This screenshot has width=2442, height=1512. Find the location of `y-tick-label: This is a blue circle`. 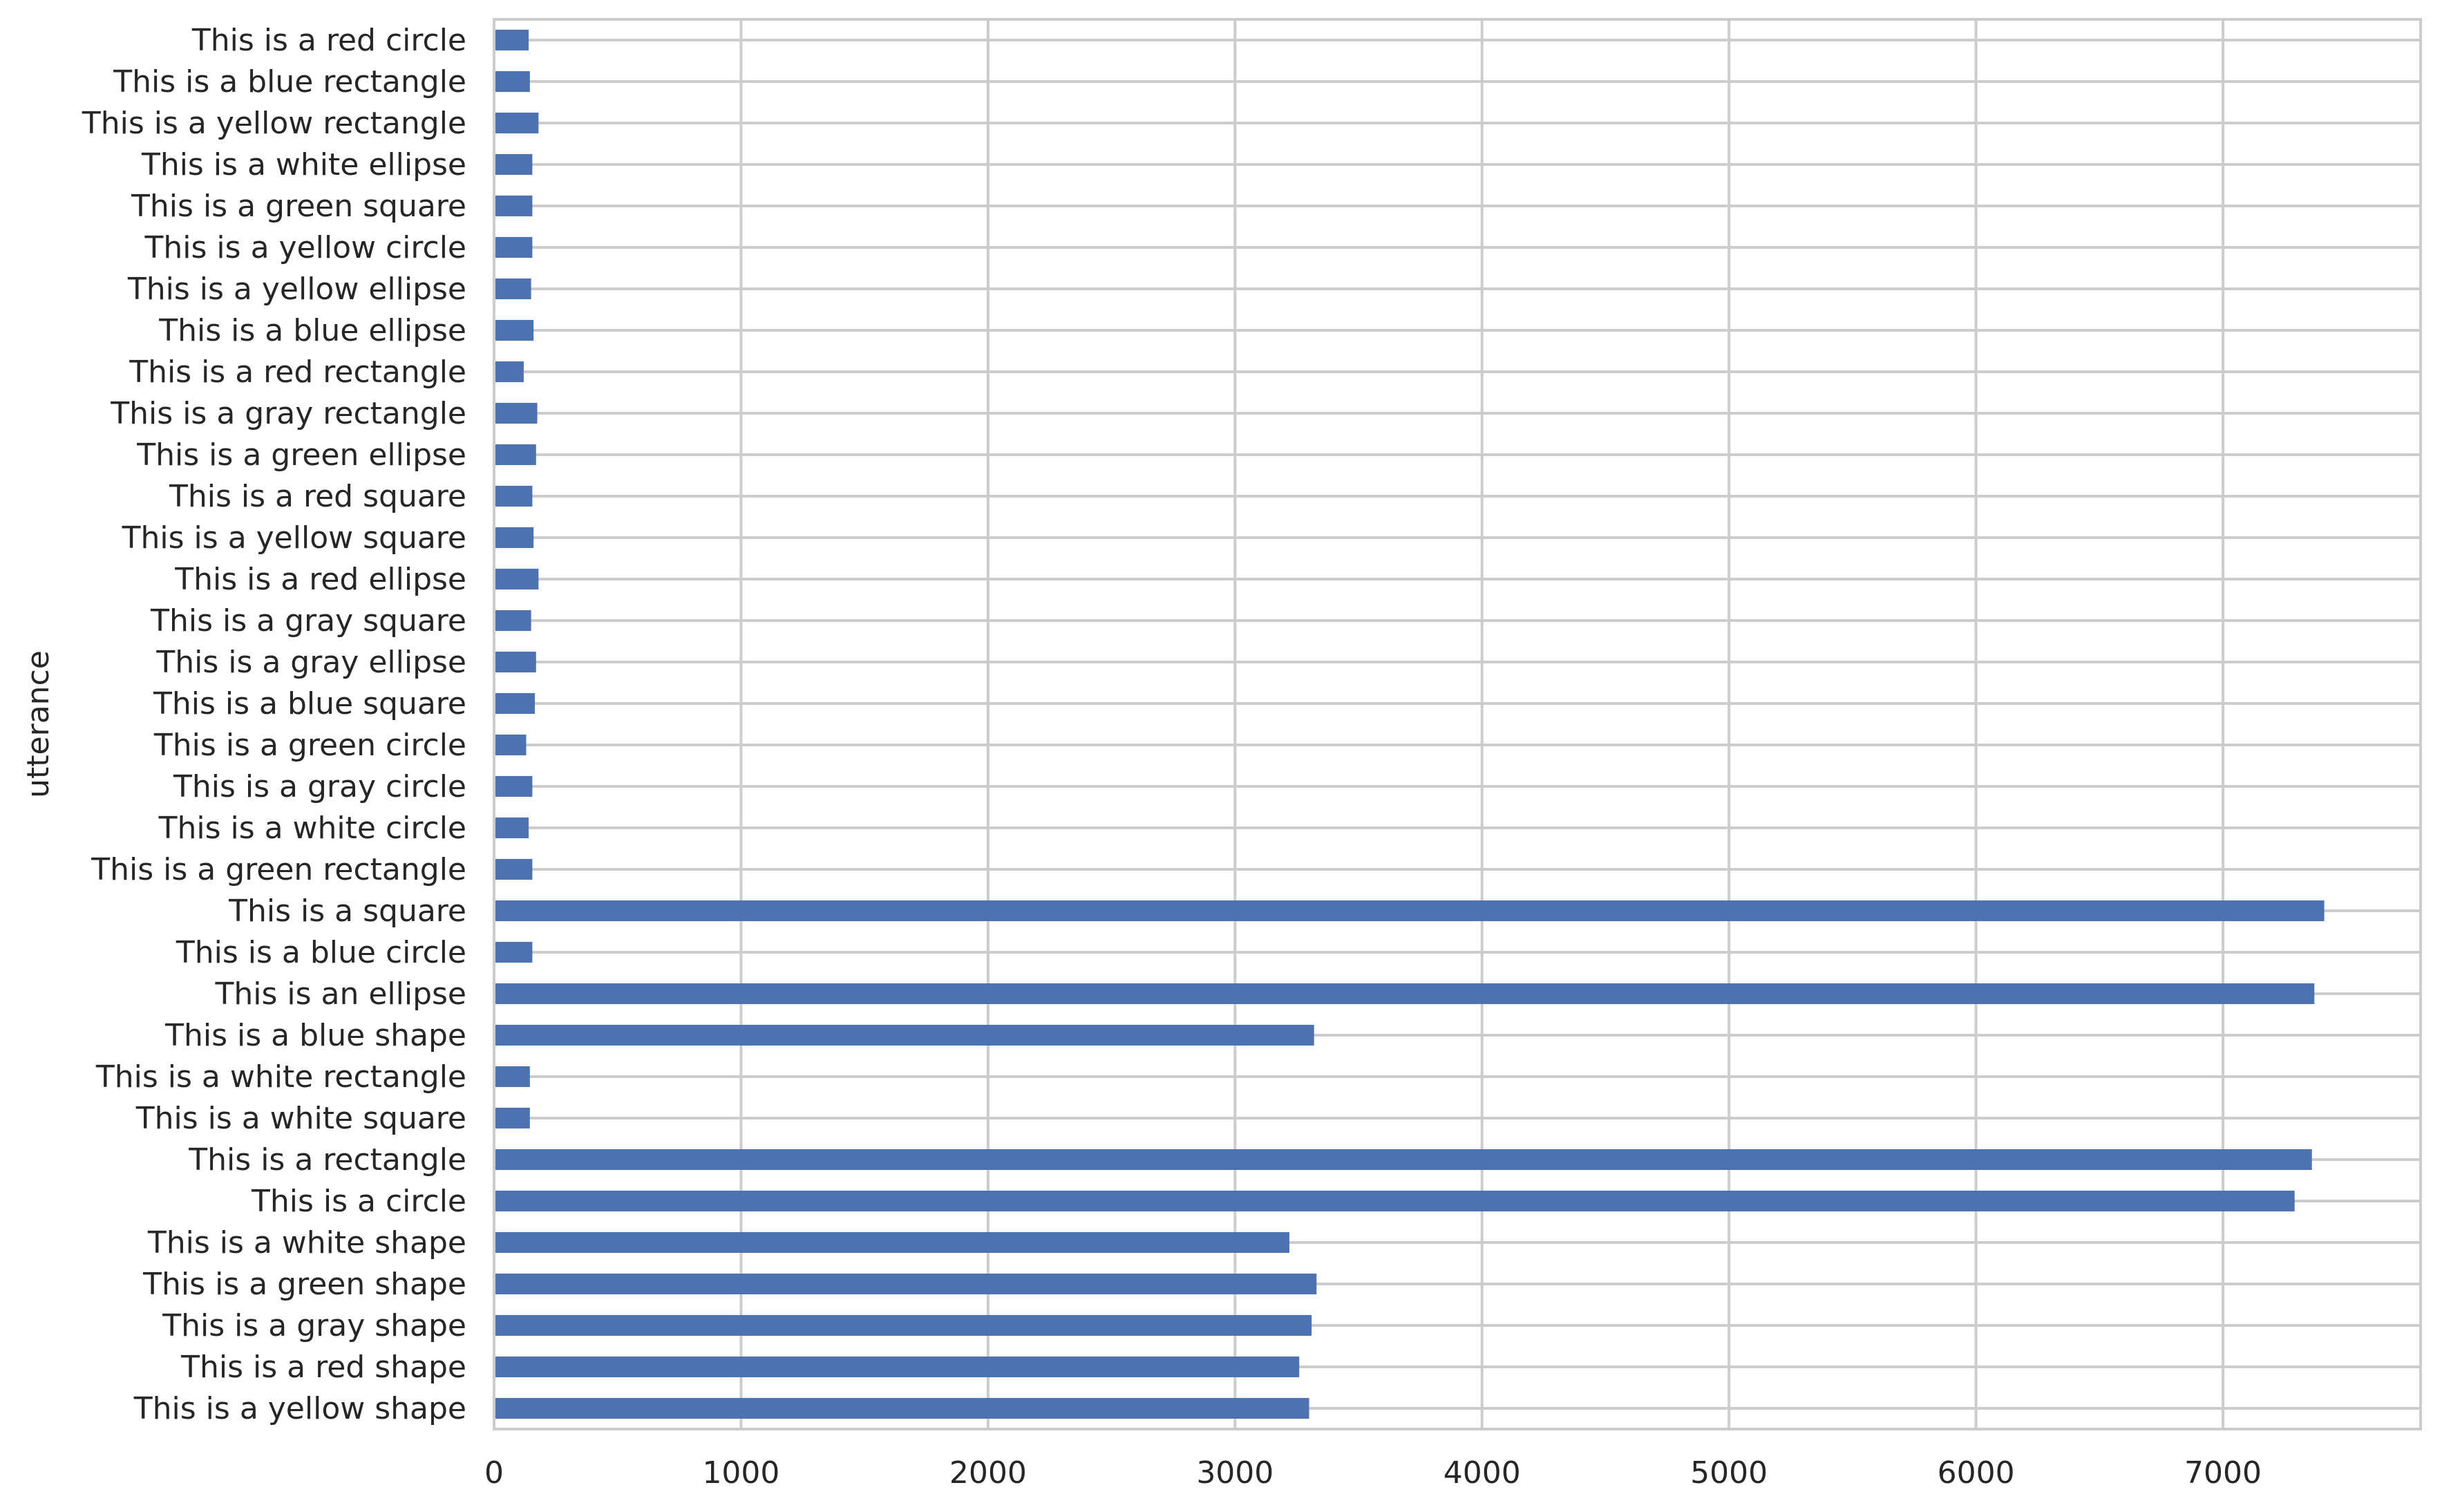

y-tick-label: This is a blue circle is located at coordinates (321, 952).